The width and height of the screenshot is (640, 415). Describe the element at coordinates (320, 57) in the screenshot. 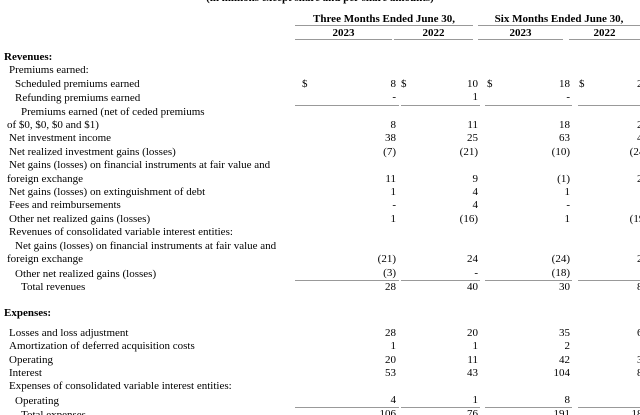

I see `table-row: Revenues:` at that location.